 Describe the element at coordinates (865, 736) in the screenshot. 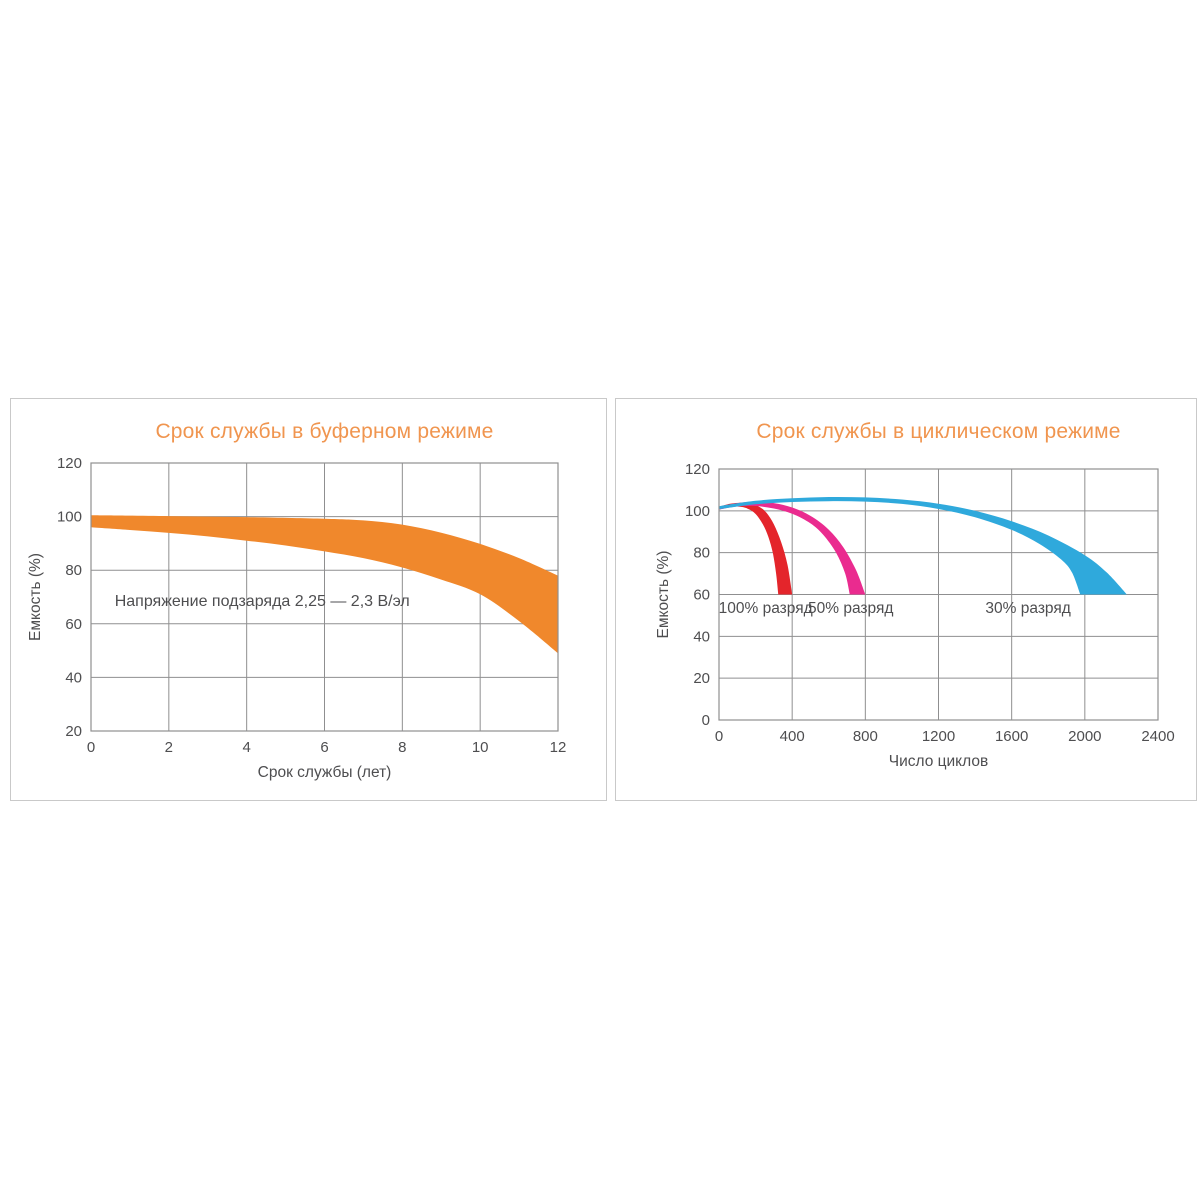

I see `x-tick-label: 800` at that location.